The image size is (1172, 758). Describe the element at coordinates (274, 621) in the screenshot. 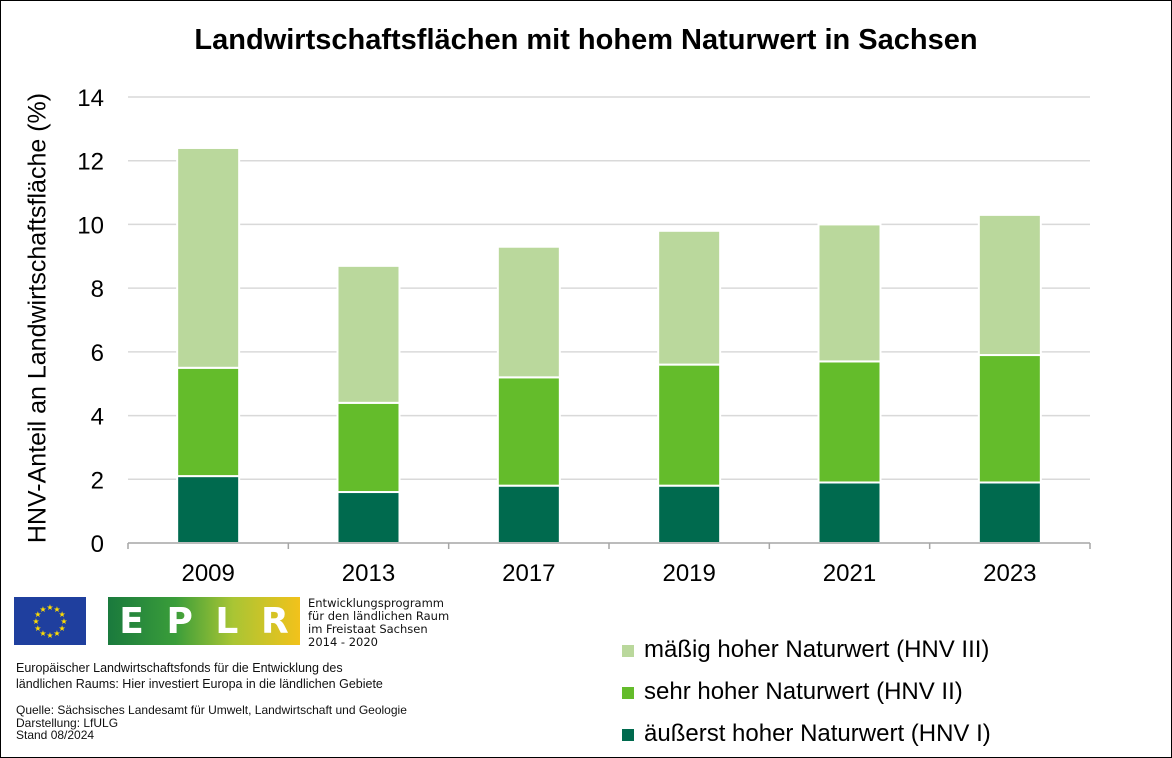

I see `eplr-letter-r: R` at that location.